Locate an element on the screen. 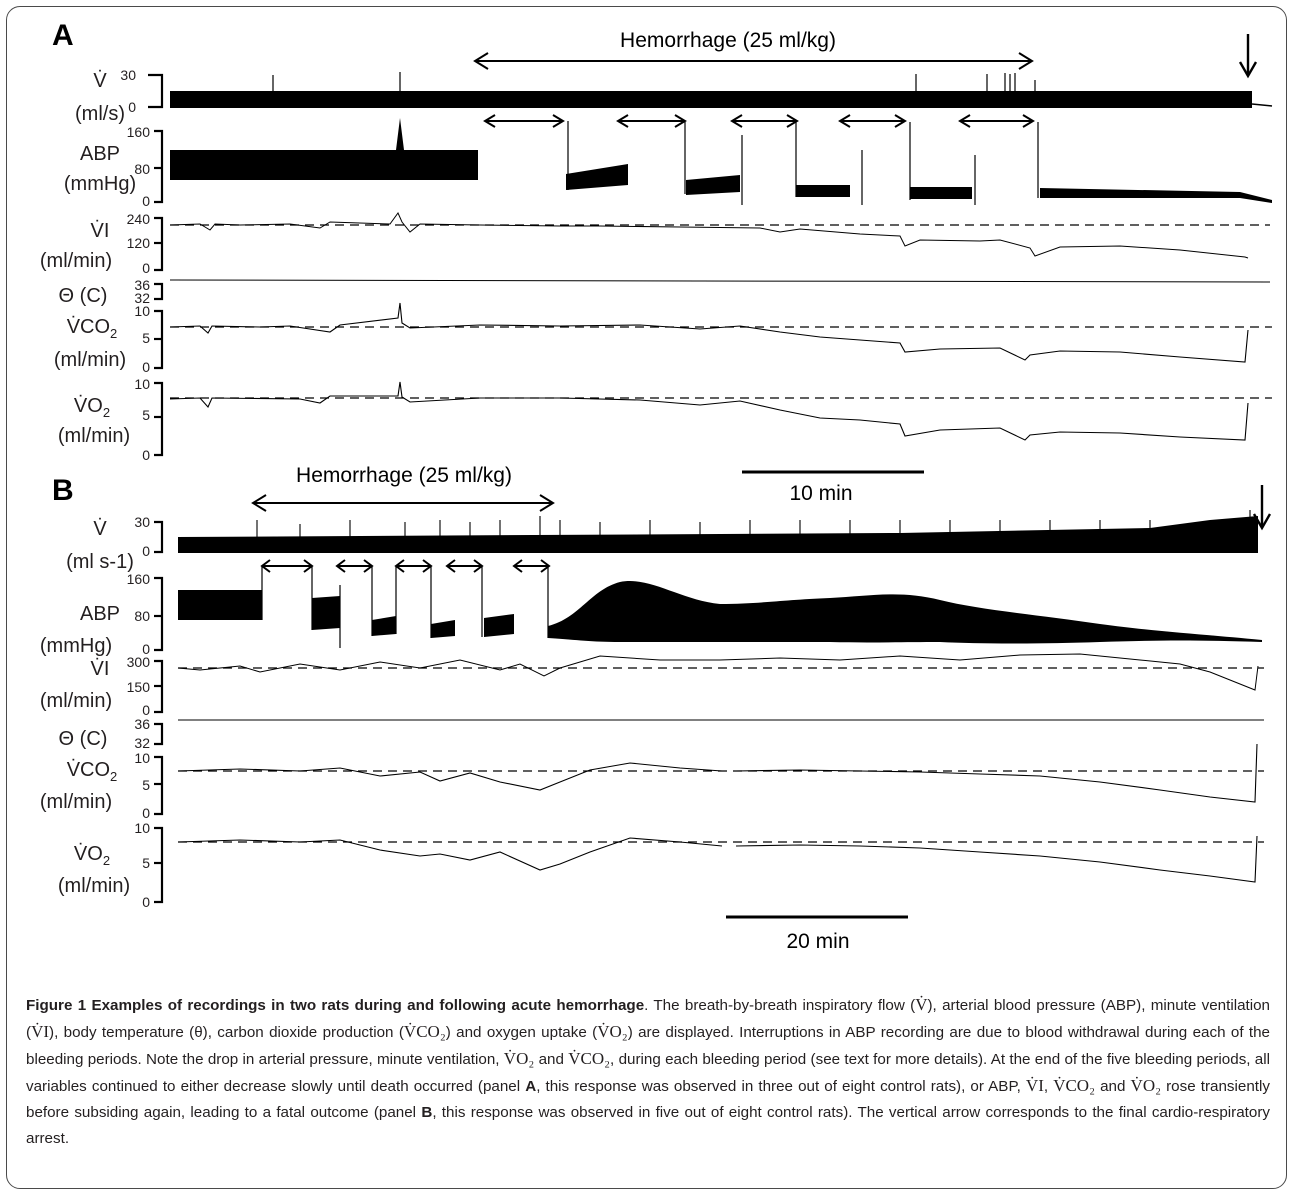 The image size is (1293, 1195). b-bleed-arrows is located at coordinates (405, 566).